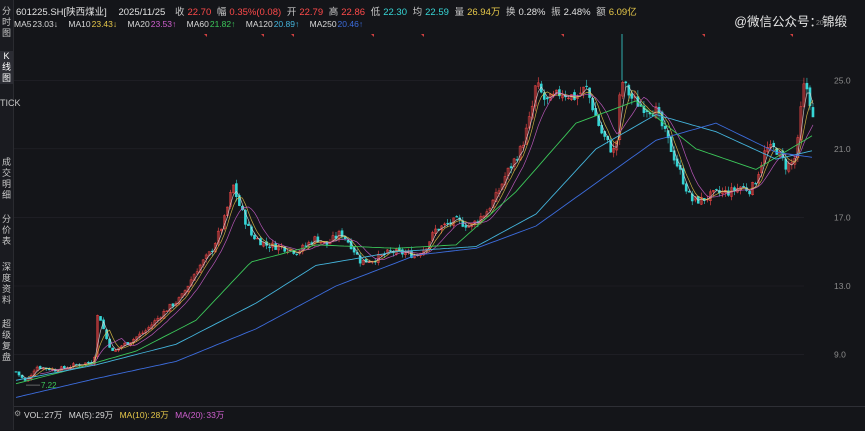 The image size is (865, 431). I want to click on tab-kline: K线图, so click(6, 67).